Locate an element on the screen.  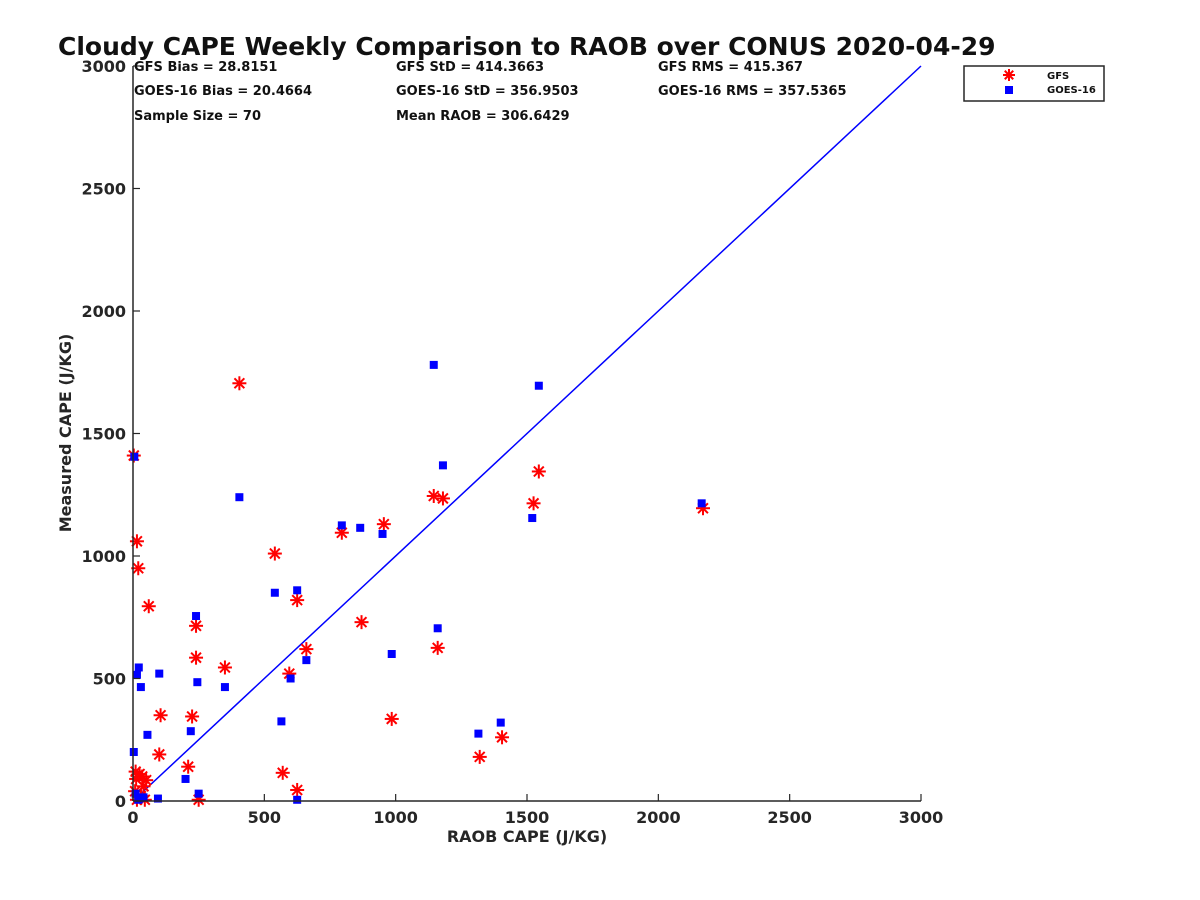
legend-box is located at coordinates (1034, 83).